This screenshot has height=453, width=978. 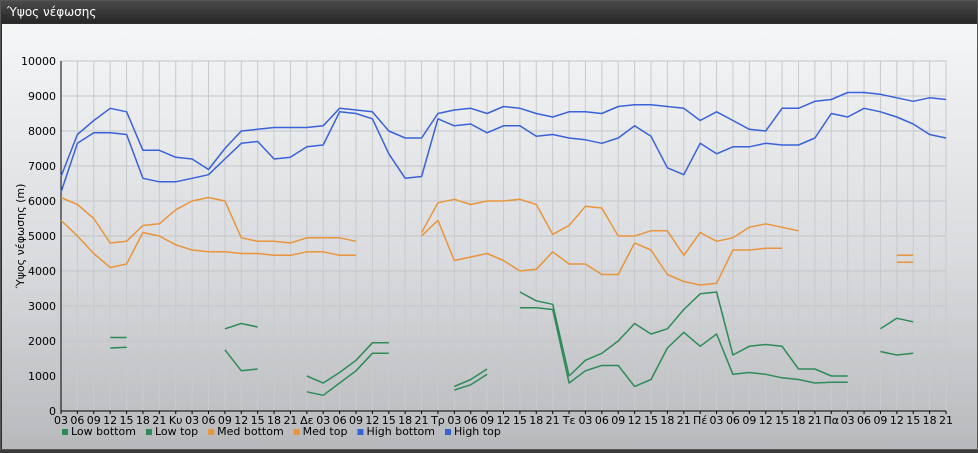 I want to click on window-title: Ύψος νέφωσης, so click(x=52, y=12).